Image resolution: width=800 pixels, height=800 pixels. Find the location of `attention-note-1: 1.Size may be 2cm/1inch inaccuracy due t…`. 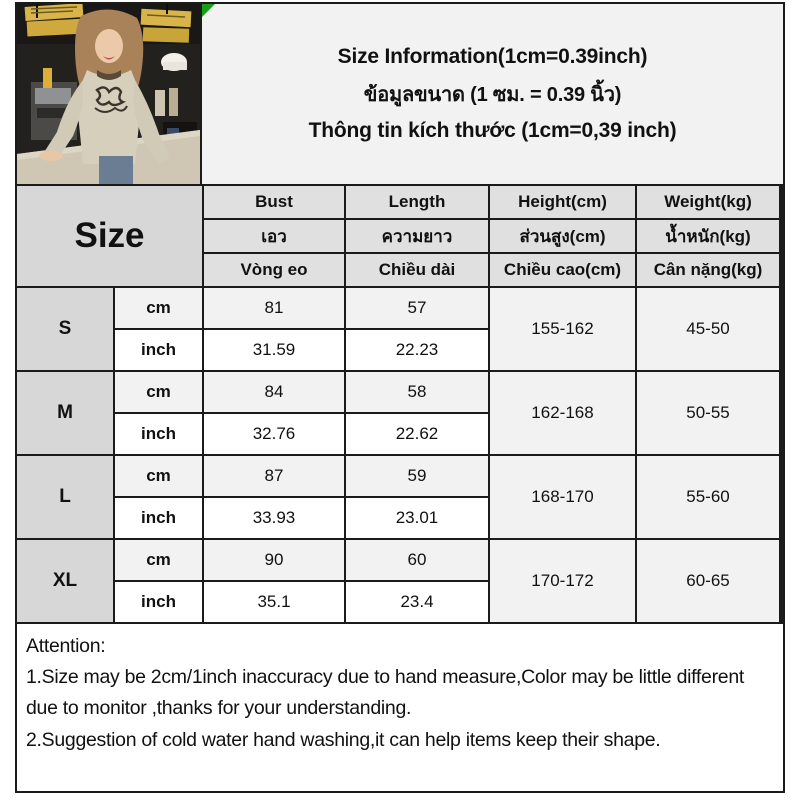

attention-note-1: 1.Size may be 2cm/1inch inaccuracy due t… is located at coordinates (385, 693).